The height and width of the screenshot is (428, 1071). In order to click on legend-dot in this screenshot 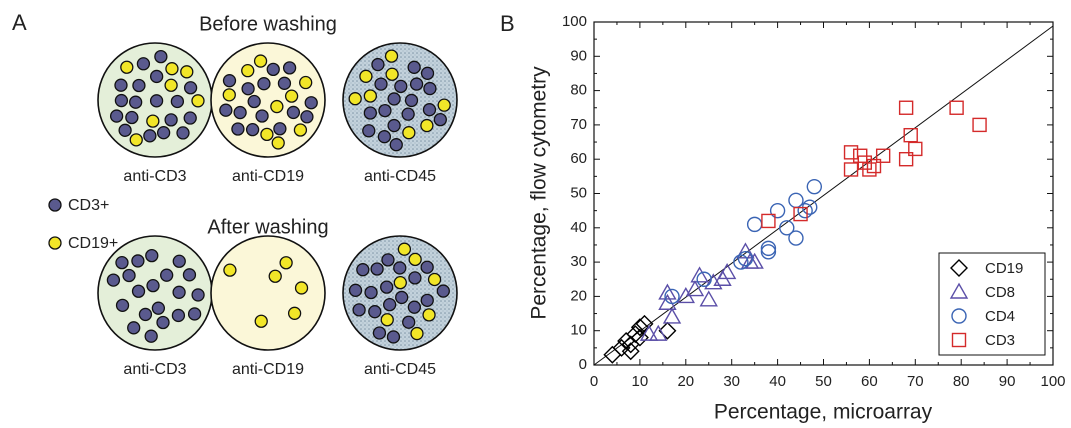, I will do `click(55, 243)`.